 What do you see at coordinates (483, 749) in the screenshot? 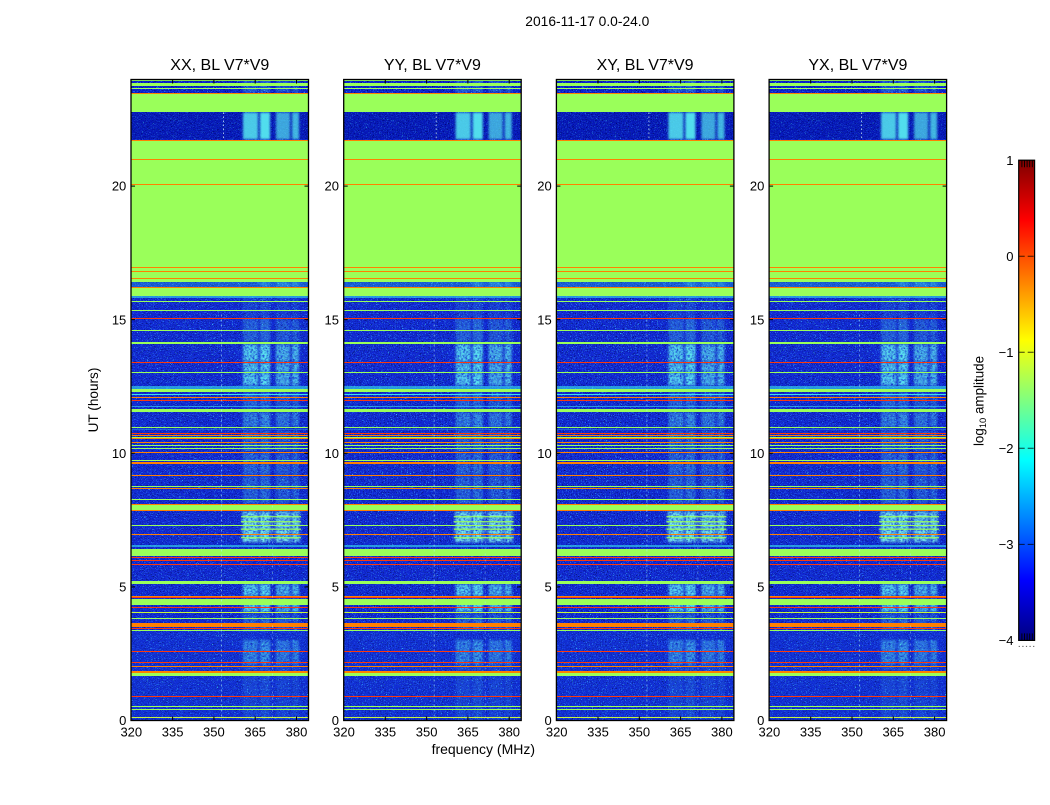
I see `svg-text: frequency (MHz)` at bounding box center [483, 749].